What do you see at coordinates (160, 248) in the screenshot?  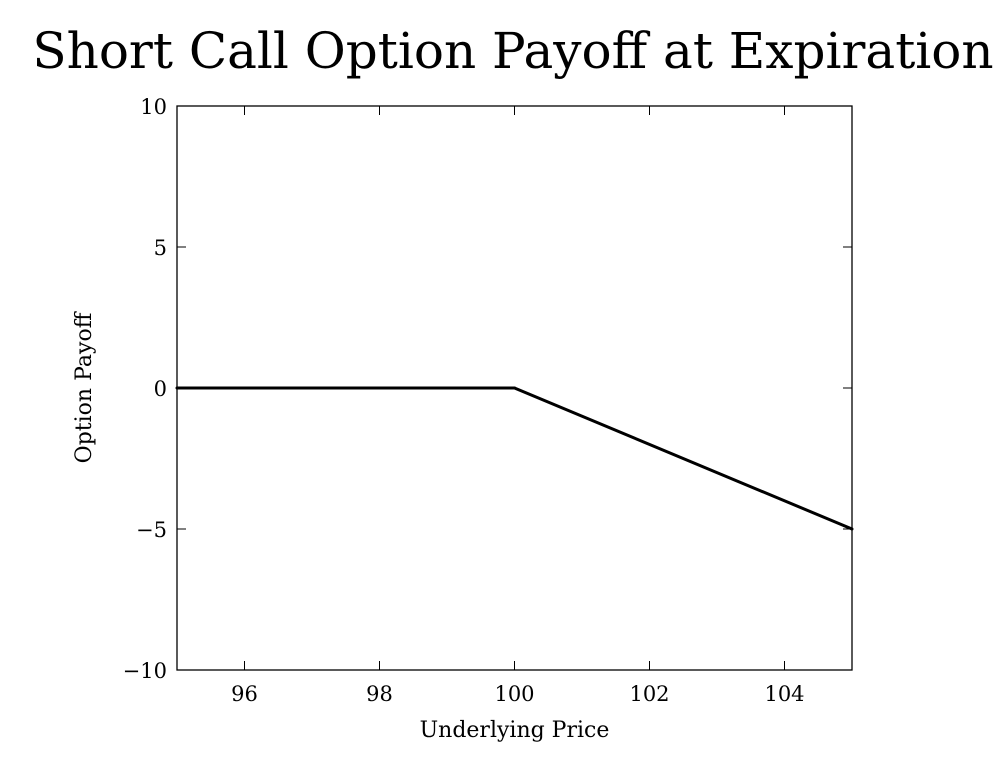 I see `y-tick-label: 5` at bounding box center [160, 248].